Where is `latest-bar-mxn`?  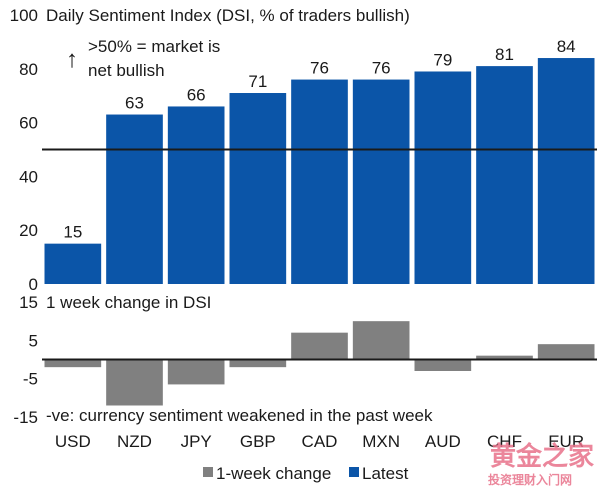
latest-bar-mxn is located at coordinates (381, 181).